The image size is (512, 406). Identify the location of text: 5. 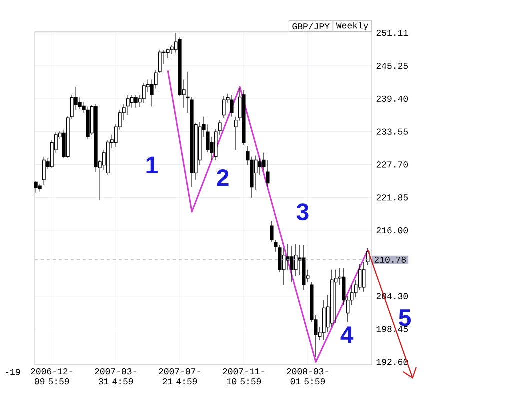
(405, 318).